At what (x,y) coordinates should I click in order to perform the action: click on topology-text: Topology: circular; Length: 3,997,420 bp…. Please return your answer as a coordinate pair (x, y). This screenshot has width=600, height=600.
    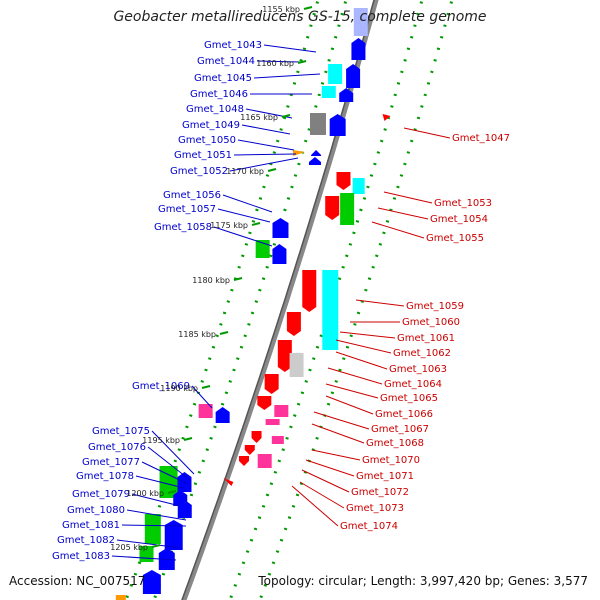
    Looking at the image, I should click on (423, 581).